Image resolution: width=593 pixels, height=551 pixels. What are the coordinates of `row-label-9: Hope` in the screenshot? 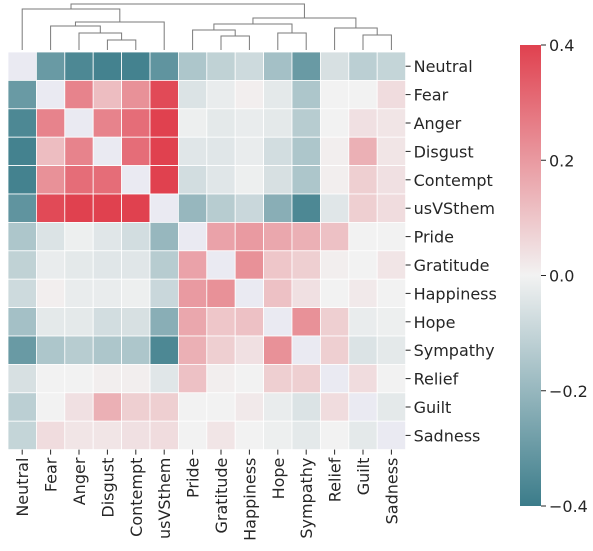 It's located at (435, 322).